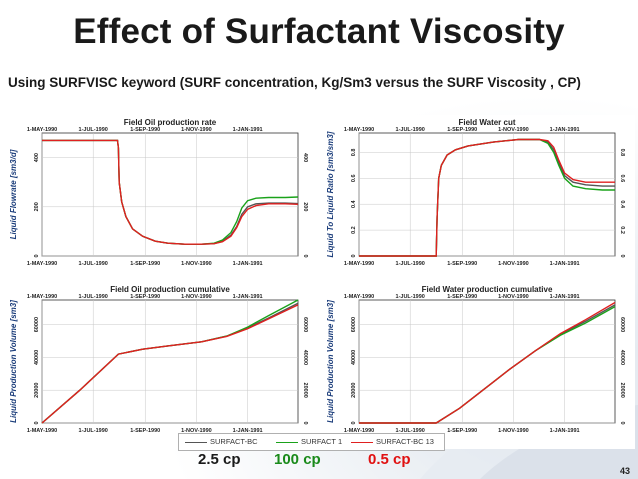  Describe the element at coordinates (622, 230) in the screenshot. I see `y-tick-label-right: 0.2` at that location.